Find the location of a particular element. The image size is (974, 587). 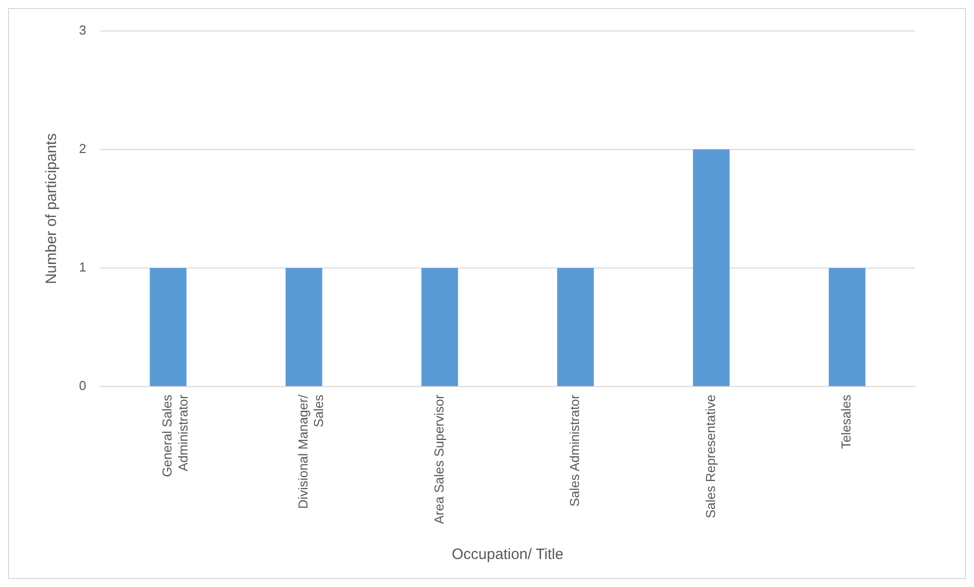

x-tick-label: Telesales is located at coordinates (846, 421).